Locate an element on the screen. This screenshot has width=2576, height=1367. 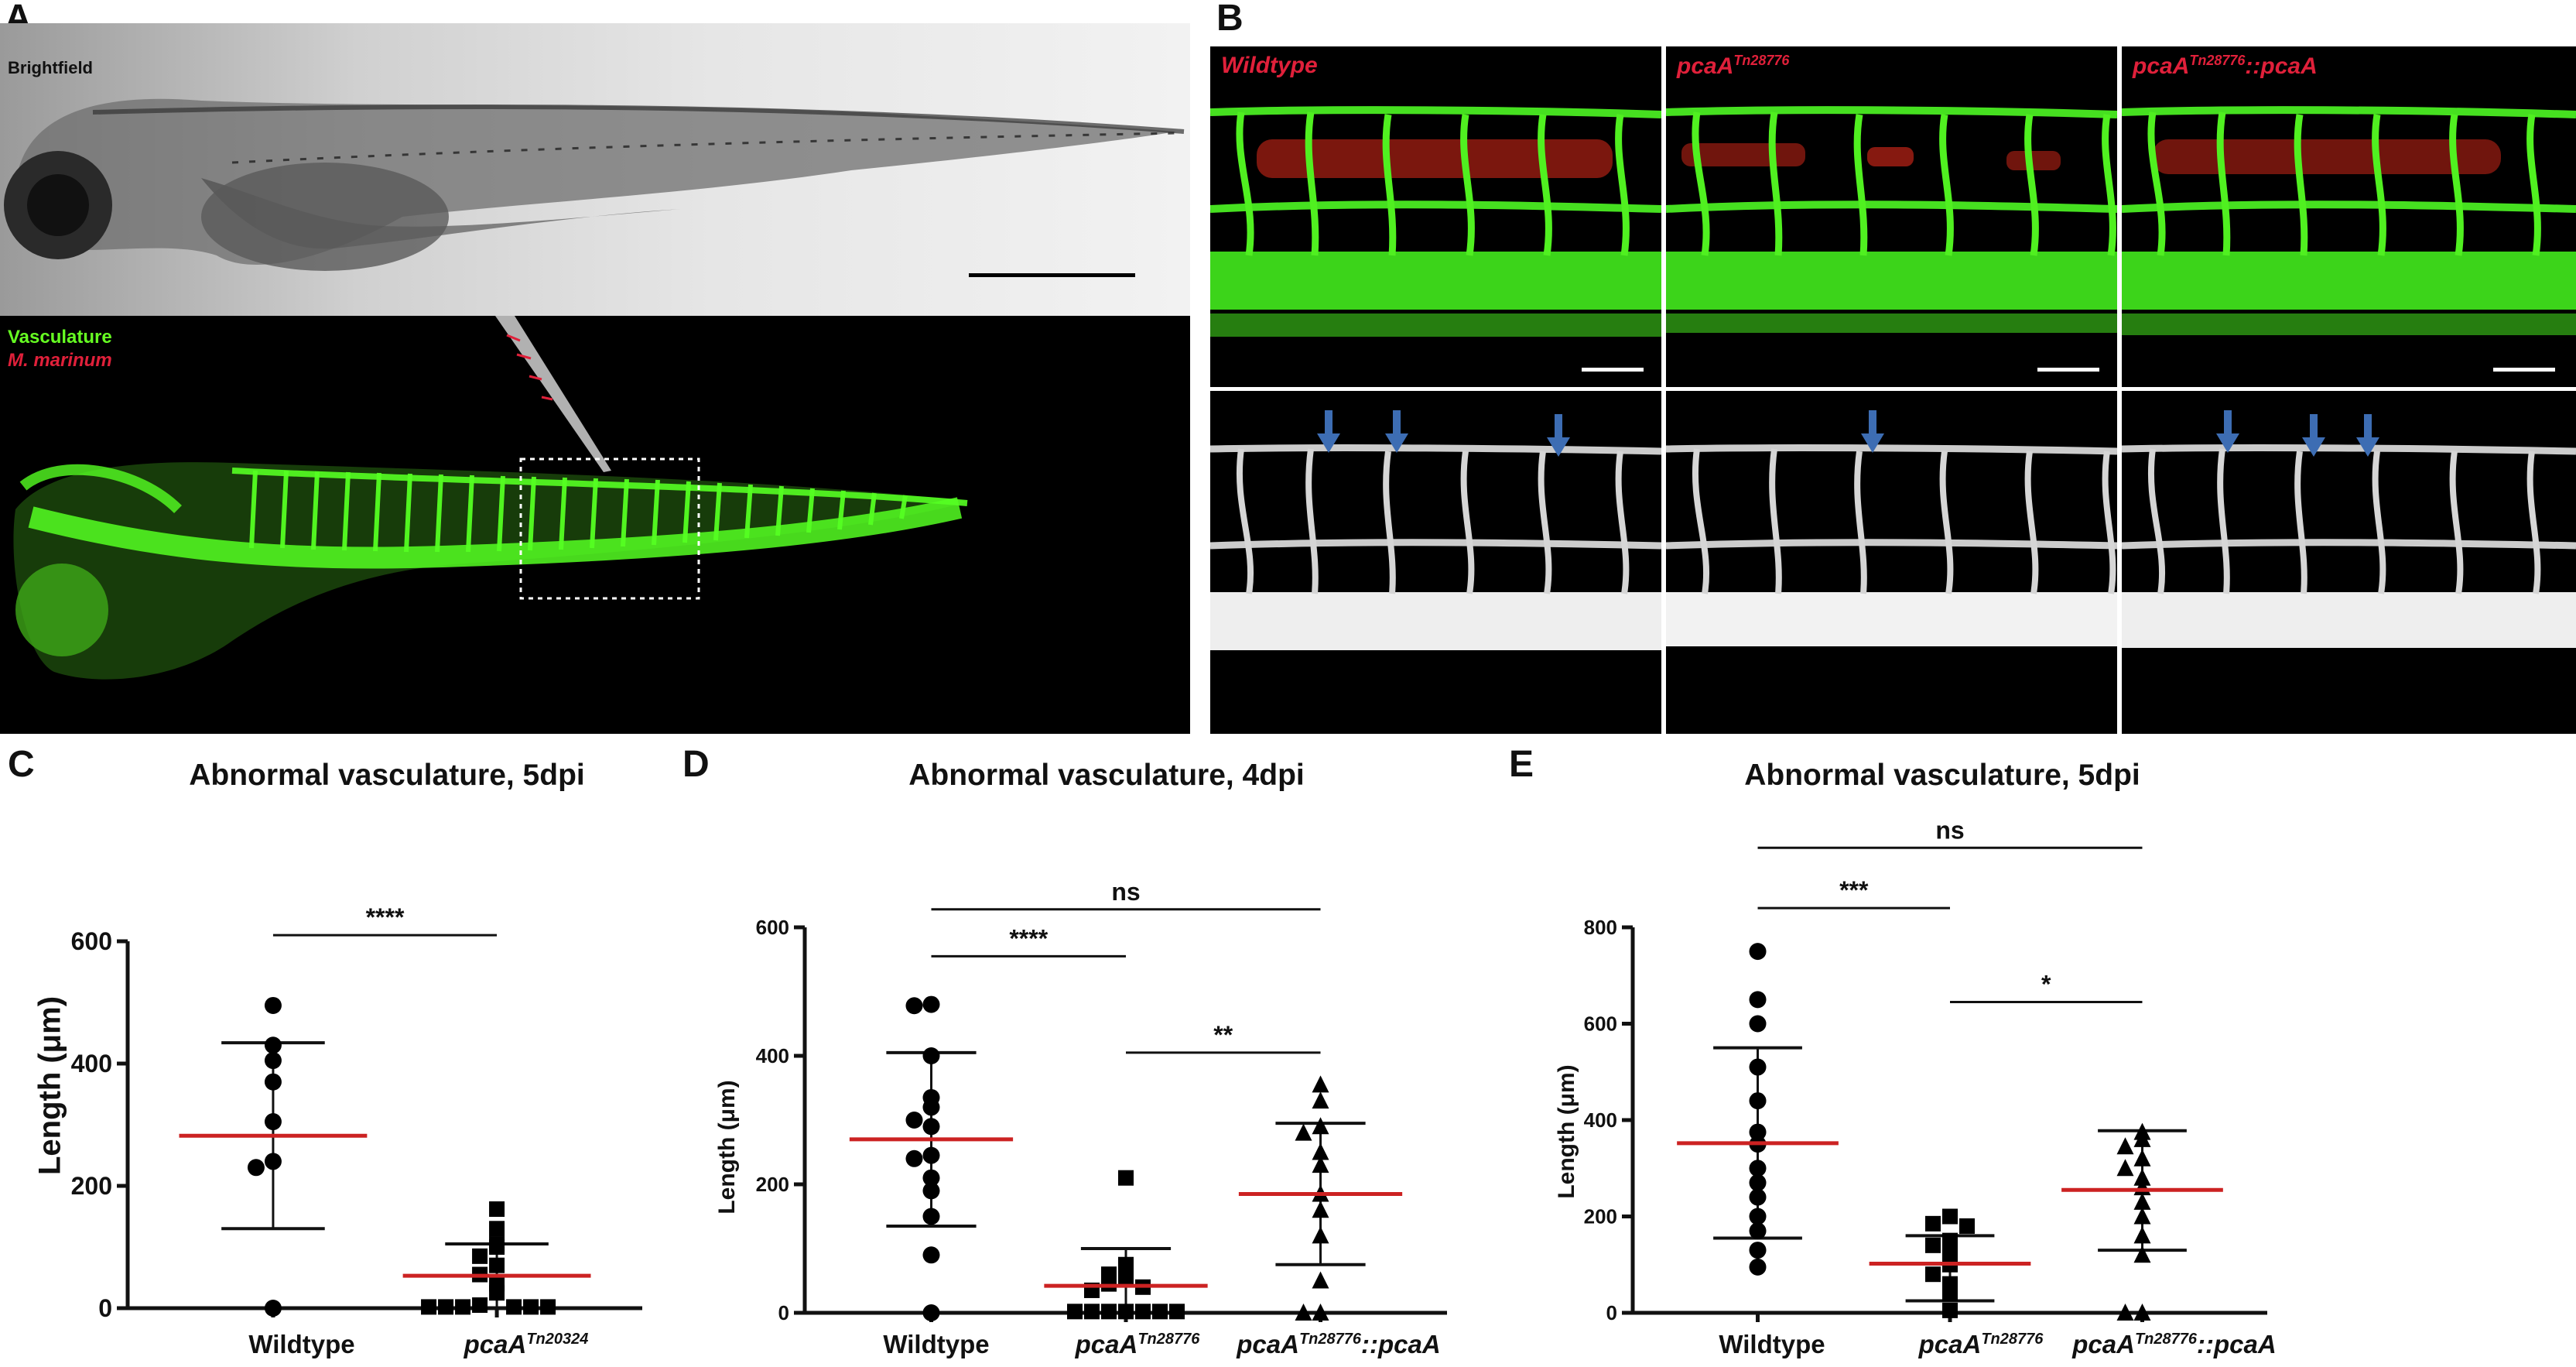
chart-d-xlabel-0: Wildtype is located at coordinates (936, 1344).